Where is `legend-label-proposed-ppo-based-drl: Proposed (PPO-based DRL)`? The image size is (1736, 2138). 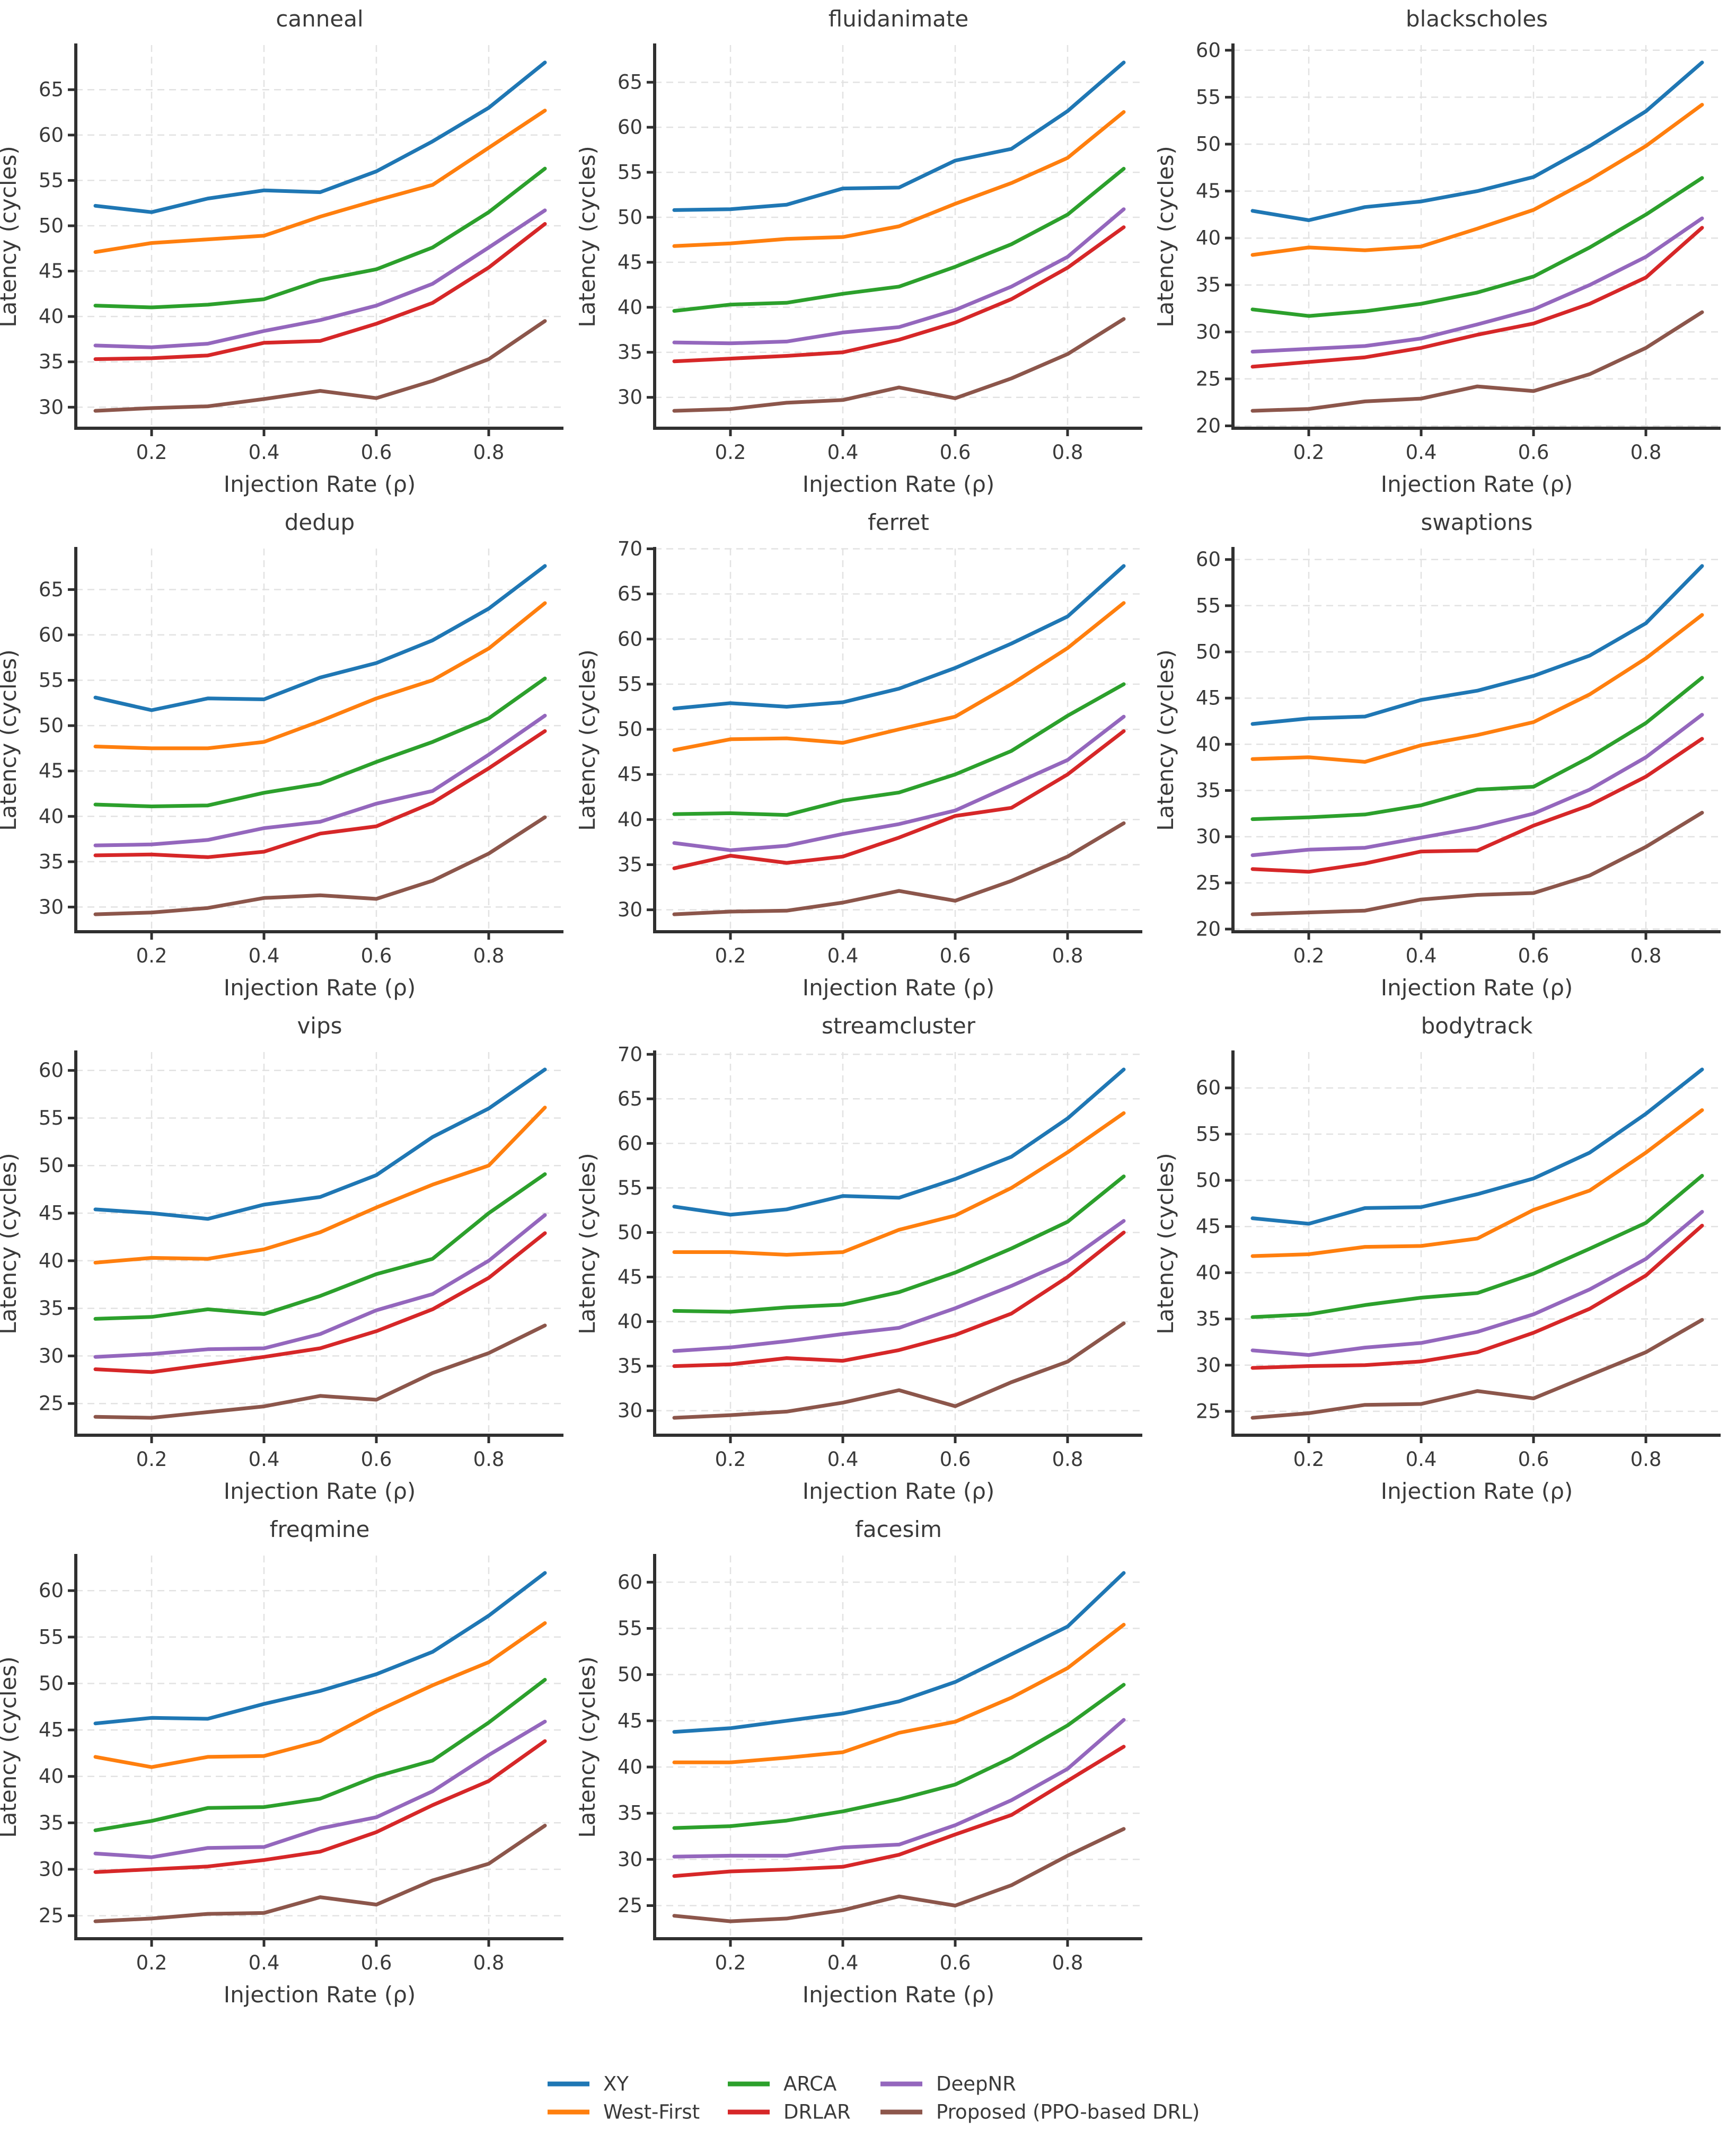 legend-label-proposed-ppo-based-drl: Proposed (PPO-based DRL) is located at coordinates (1068, 2112).